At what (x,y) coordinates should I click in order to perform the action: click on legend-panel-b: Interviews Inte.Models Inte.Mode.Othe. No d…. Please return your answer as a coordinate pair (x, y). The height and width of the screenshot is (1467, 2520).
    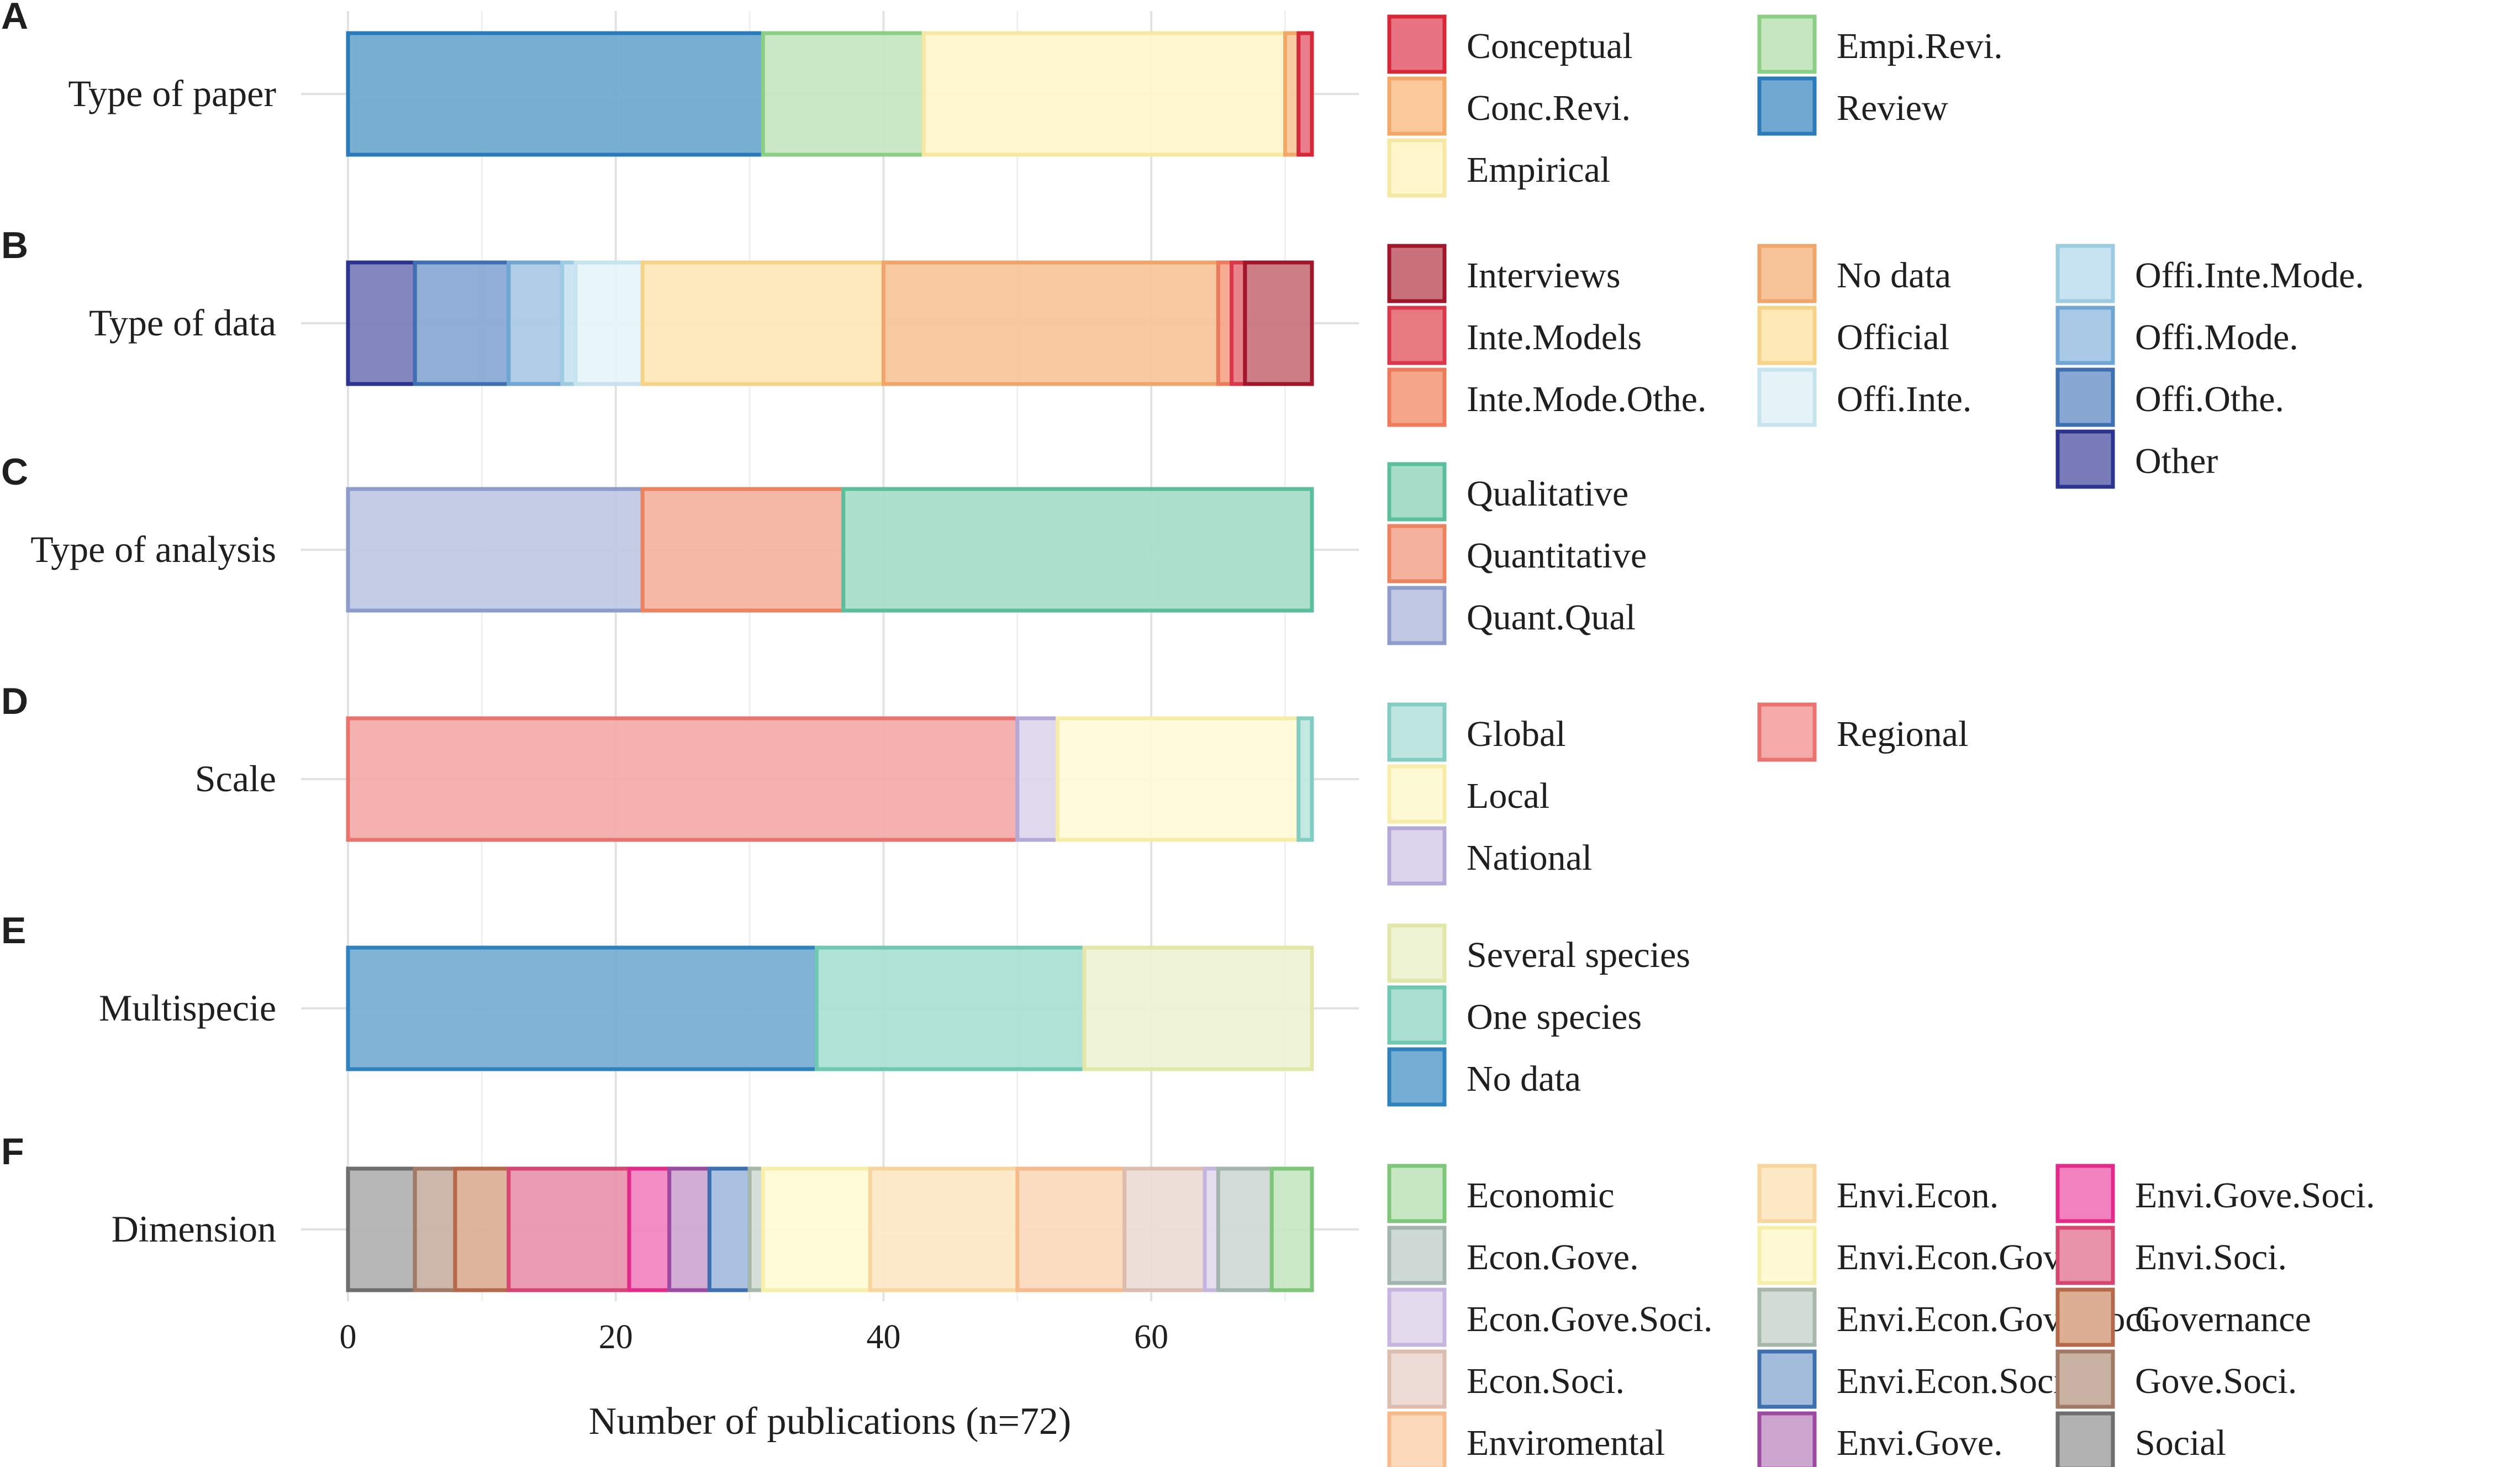
    Looking at the image, I should click on (1875, 366).